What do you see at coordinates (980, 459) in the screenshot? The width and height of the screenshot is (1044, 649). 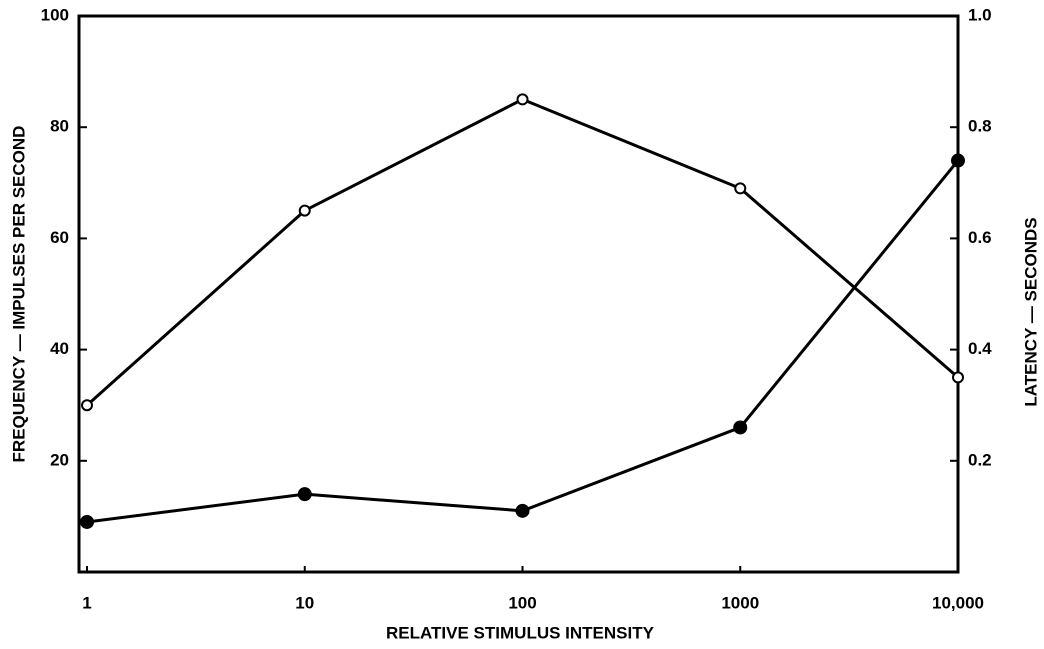 I see `y2-tick-label: 0.2` at bounding box center [980, 459].